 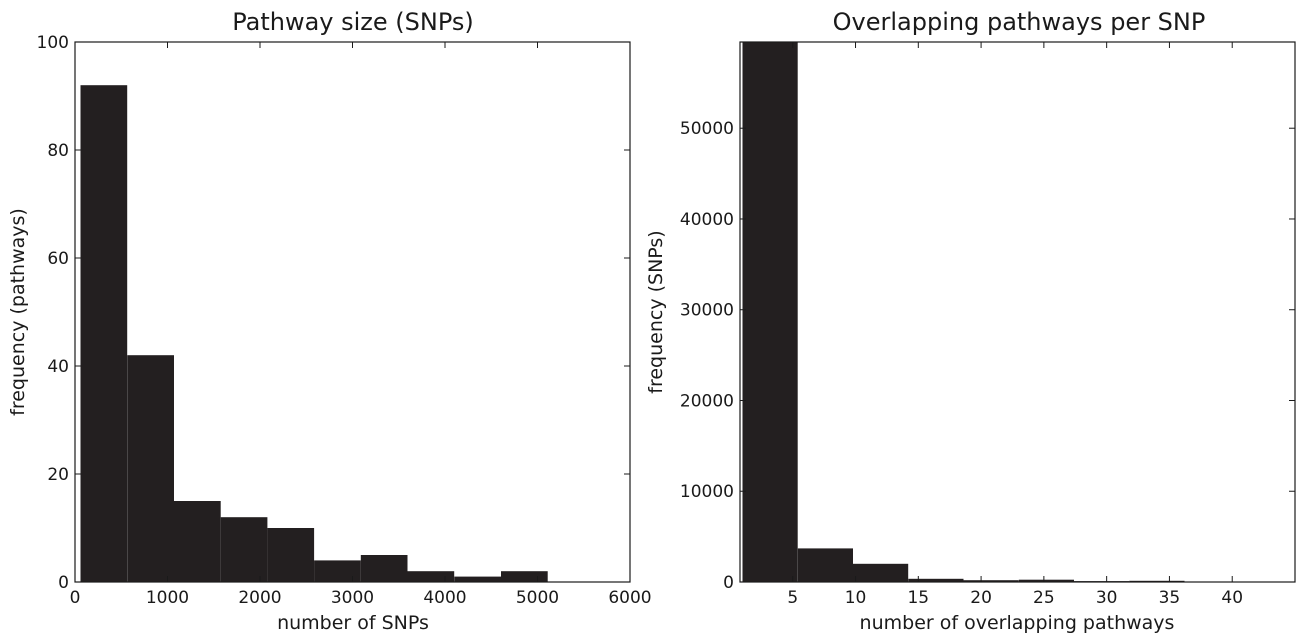 I want to click on x-tick-label: 35, so click(x=1170, y=598).